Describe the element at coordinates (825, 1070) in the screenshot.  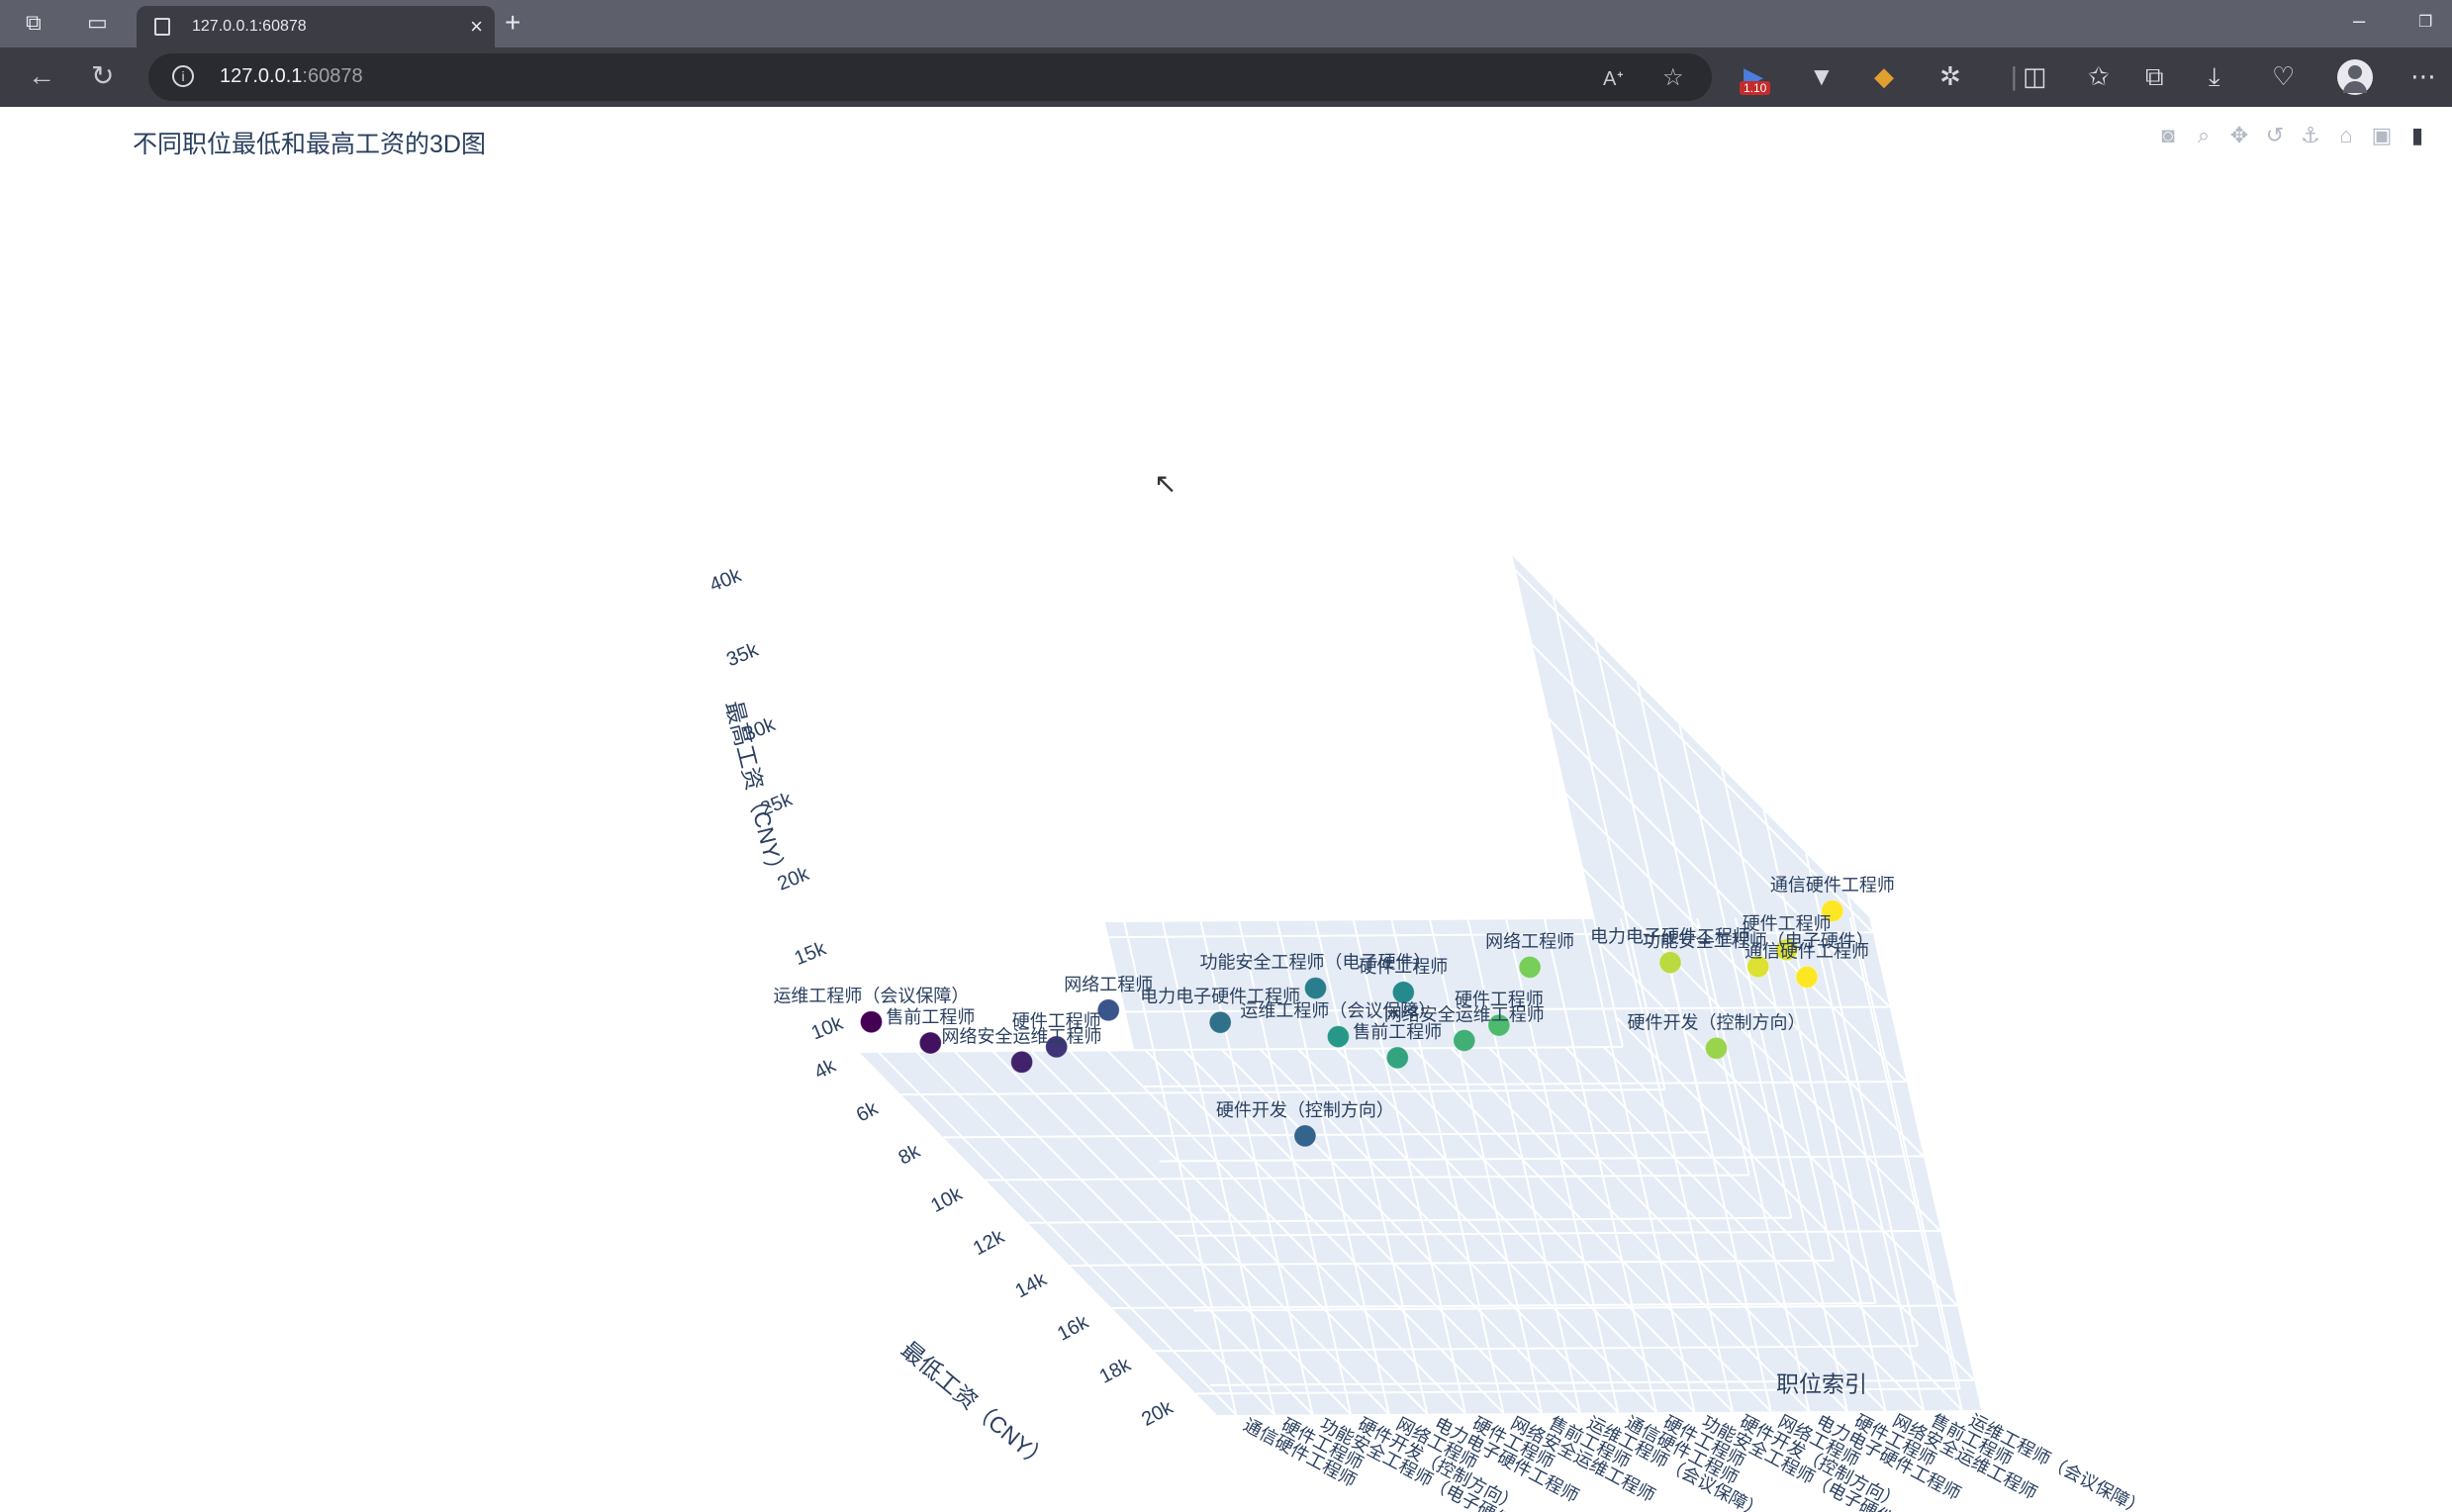
I see `x-tick-label: 4k` at that location.